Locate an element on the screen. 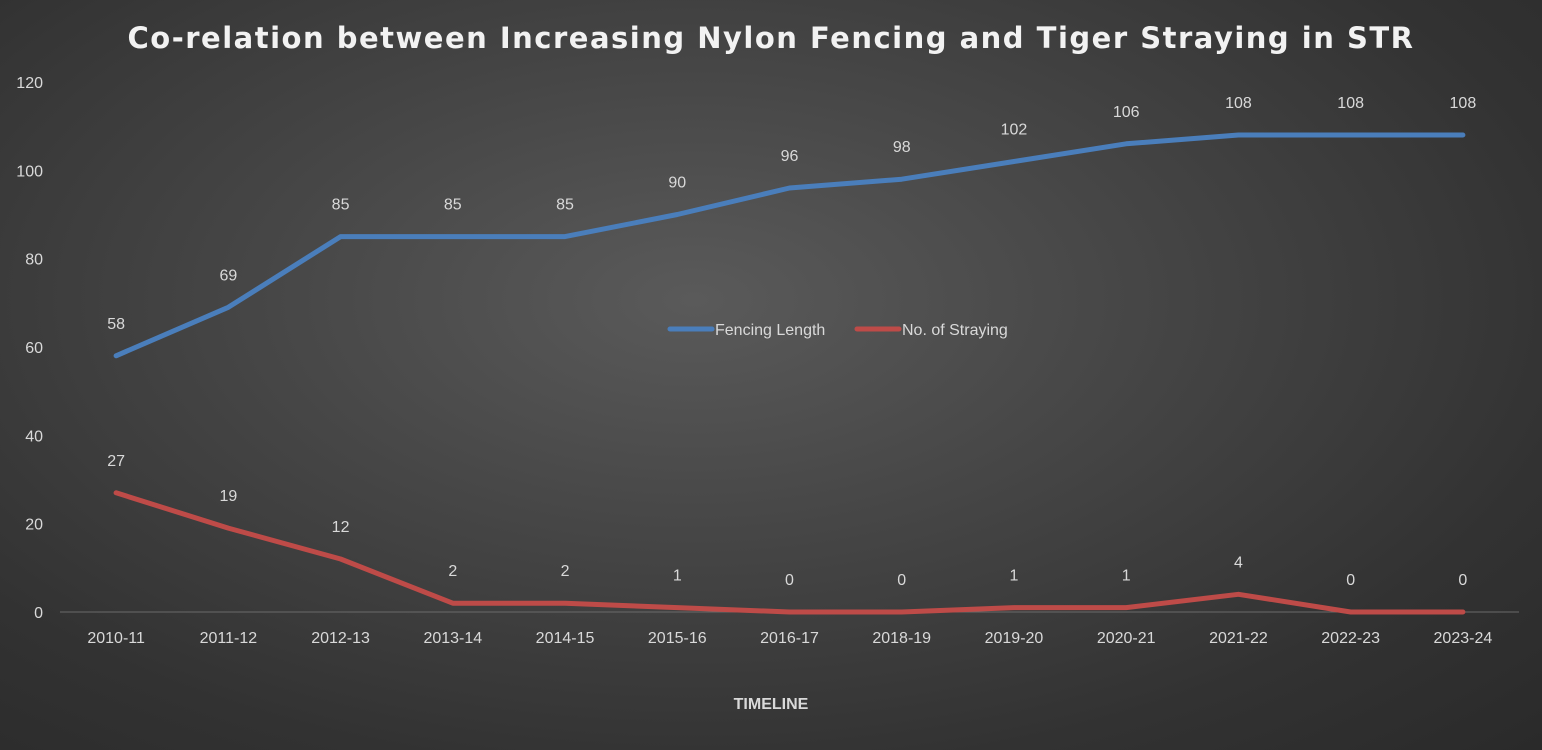 The image size is (1542, 750). x-tick-label: 2023-24 is located at coordinates (1463, 638).